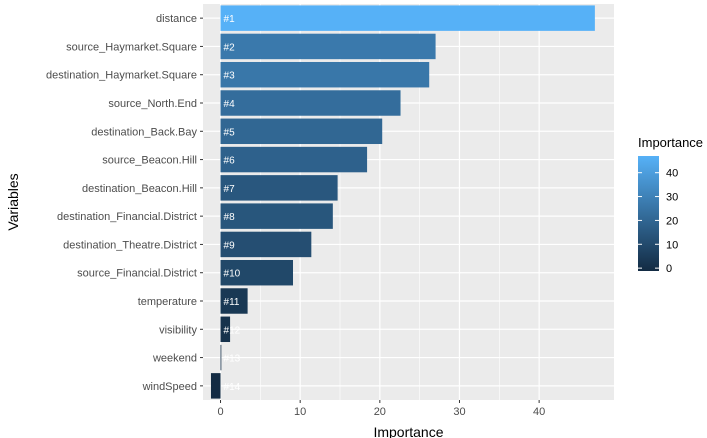 This screenshot has height=438, width=707. Describe the element at coordinates (232, 274) in the screenshot. I see `bar-rank-label: #10` at that location.